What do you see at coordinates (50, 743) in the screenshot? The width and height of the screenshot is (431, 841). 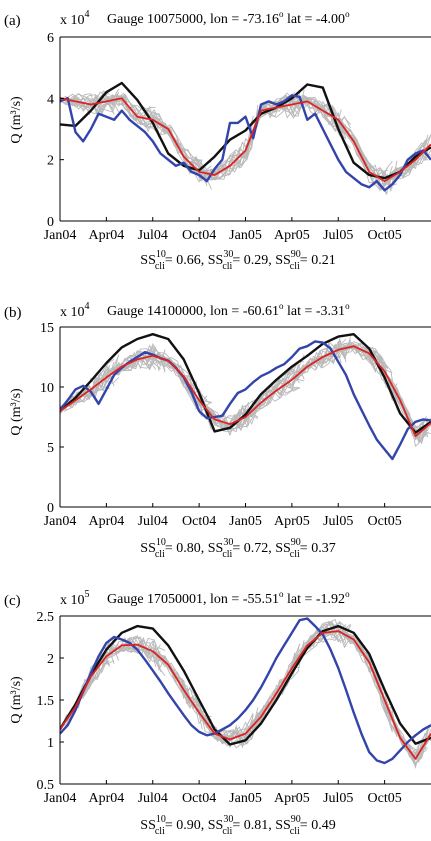 I see `y-tick-label: 1` at bounding box center [50, 743].